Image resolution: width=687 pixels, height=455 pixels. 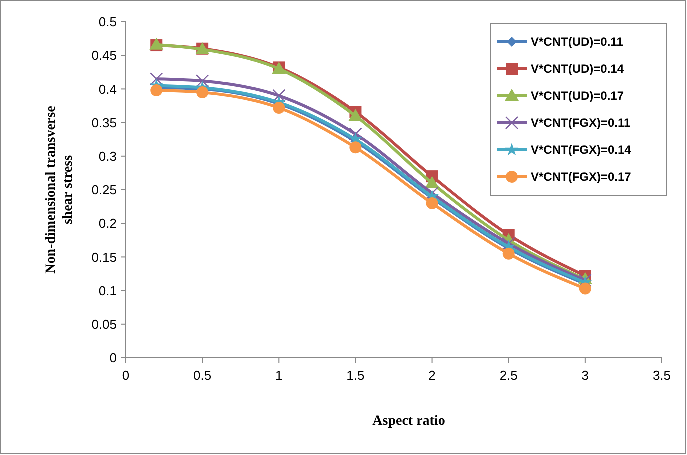 What do you see at coordinates (577, 42) in the screenshot?
I see `legend-label: V*CNT(UD)=0.11` at bounding box center [577, 42].